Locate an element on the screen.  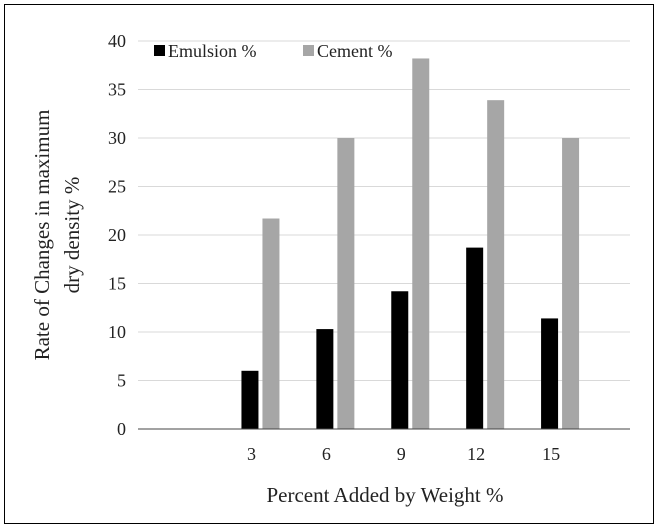
y-tick-label: 25 is located at coordinates (117, 187).